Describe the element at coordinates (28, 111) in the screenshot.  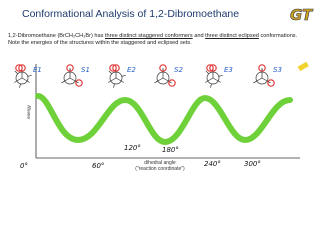
I see `y-label: energy` at that location.